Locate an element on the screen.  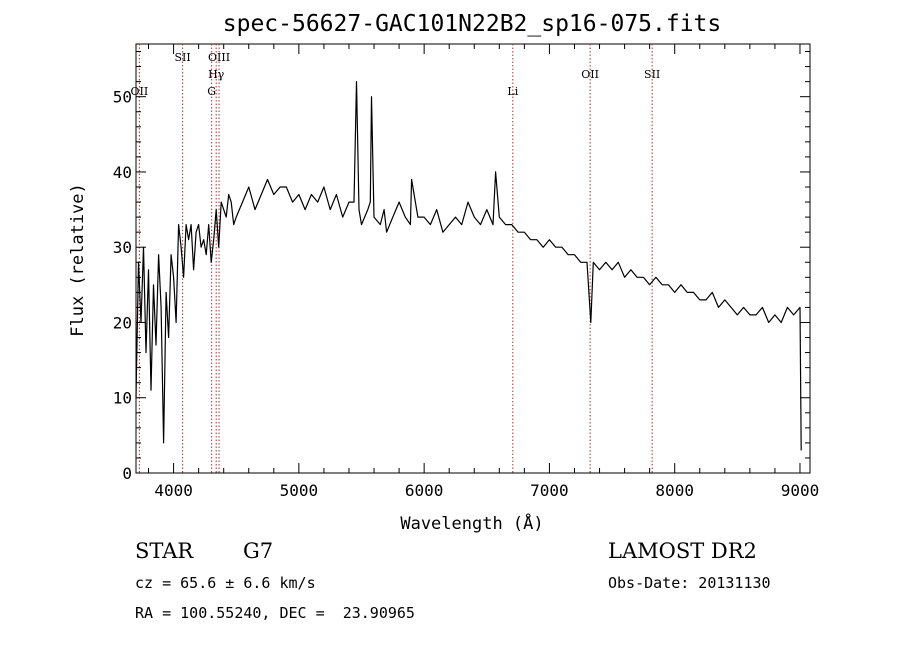
obs-date-text: Obs-Date: 20131130 is located at coordinates (689, 583).